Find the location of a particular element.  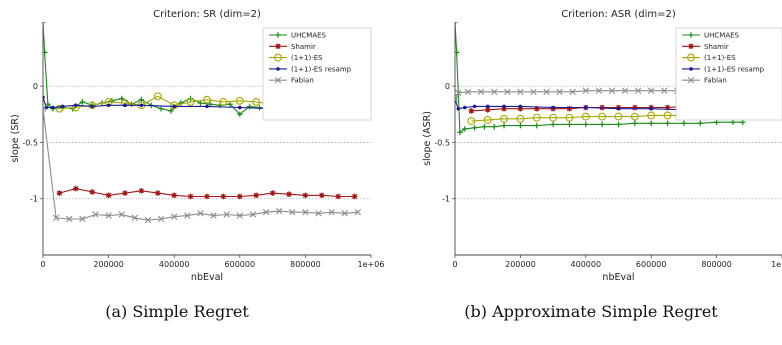

y-tick-label: -1 is located at coordinates (34, 199).